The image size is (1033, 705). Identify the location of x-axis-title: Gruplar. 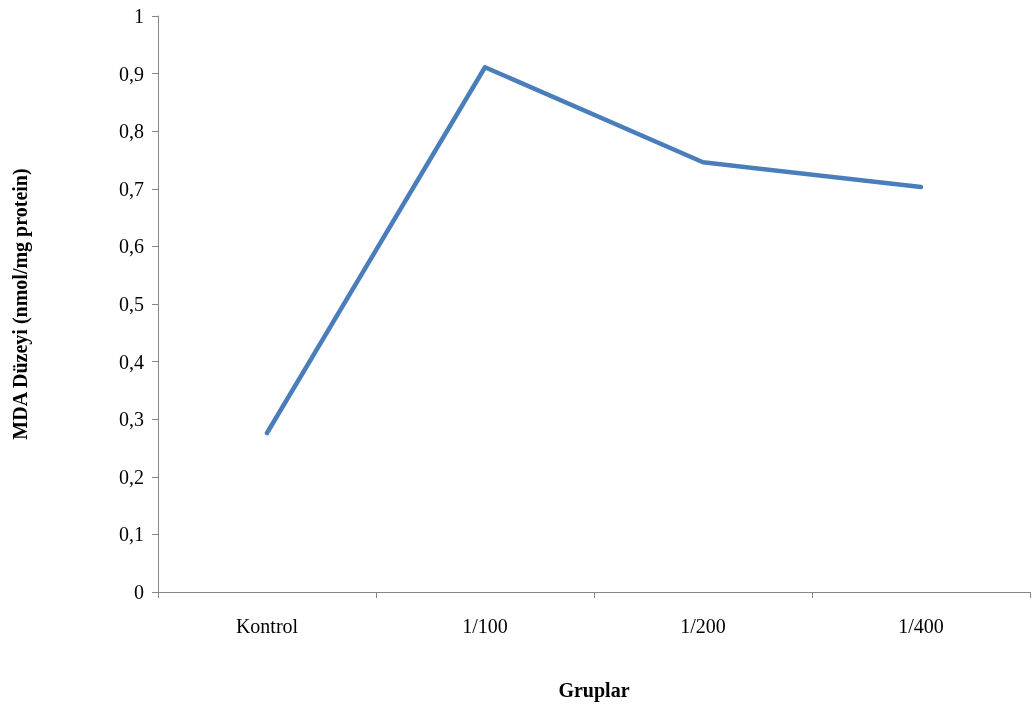
(594, 690).